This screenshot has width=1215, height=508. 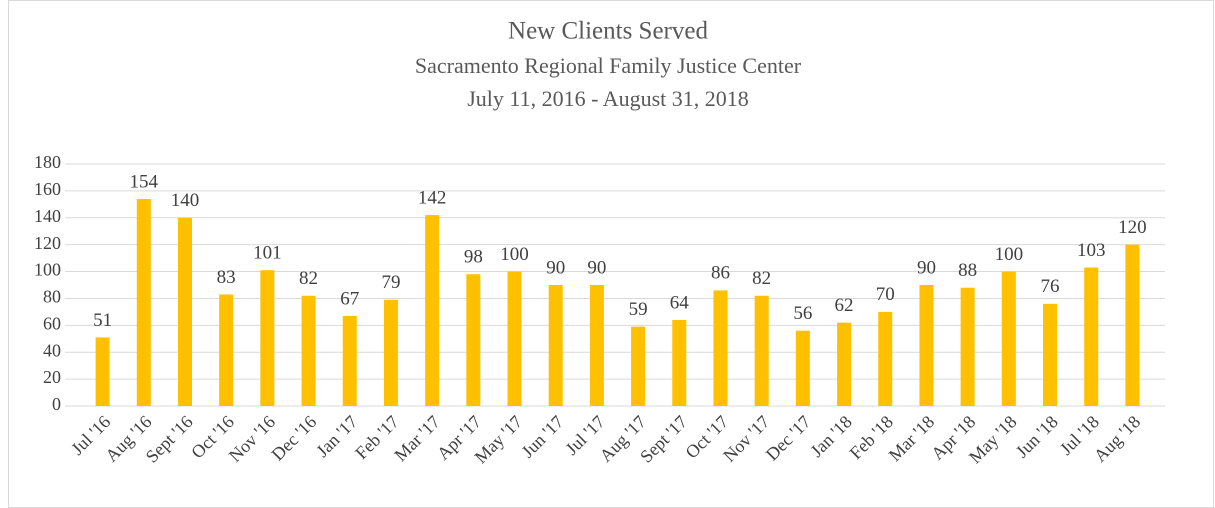 What do you see at coordinates (473, 257) in the screenshot?
I see `data-label: 98` at bounding box center [473, 257].